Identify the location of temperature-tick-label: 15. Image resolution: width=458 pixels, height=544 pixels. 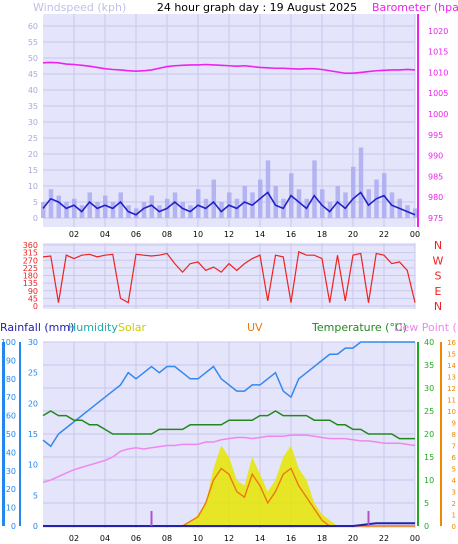
(429, 457).